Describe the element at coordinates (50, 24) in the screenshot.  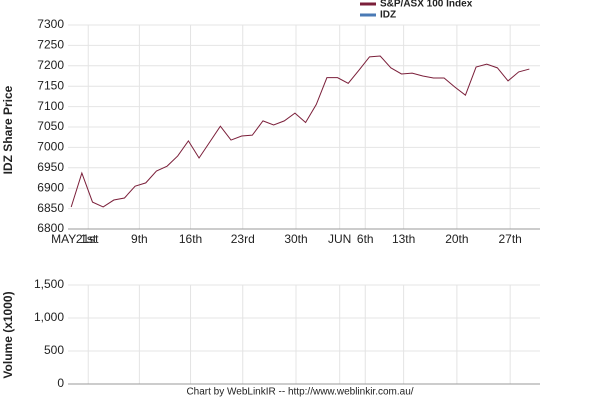
I see `y-tick-label: 7300` at that location.